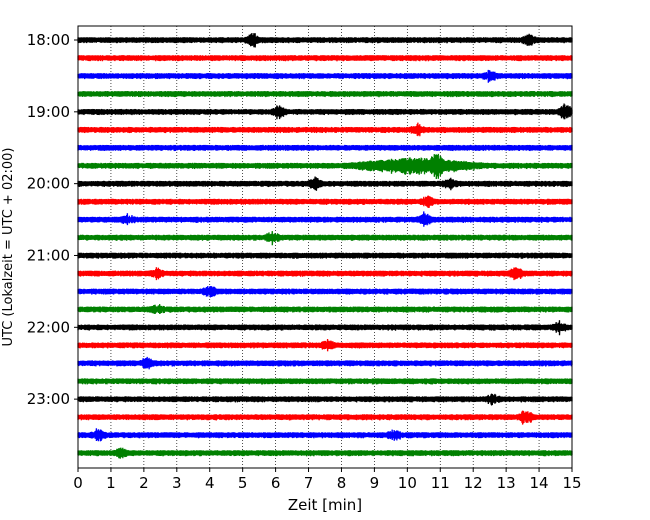  I want to click on x-tick-label: 8, so click(342, 483).